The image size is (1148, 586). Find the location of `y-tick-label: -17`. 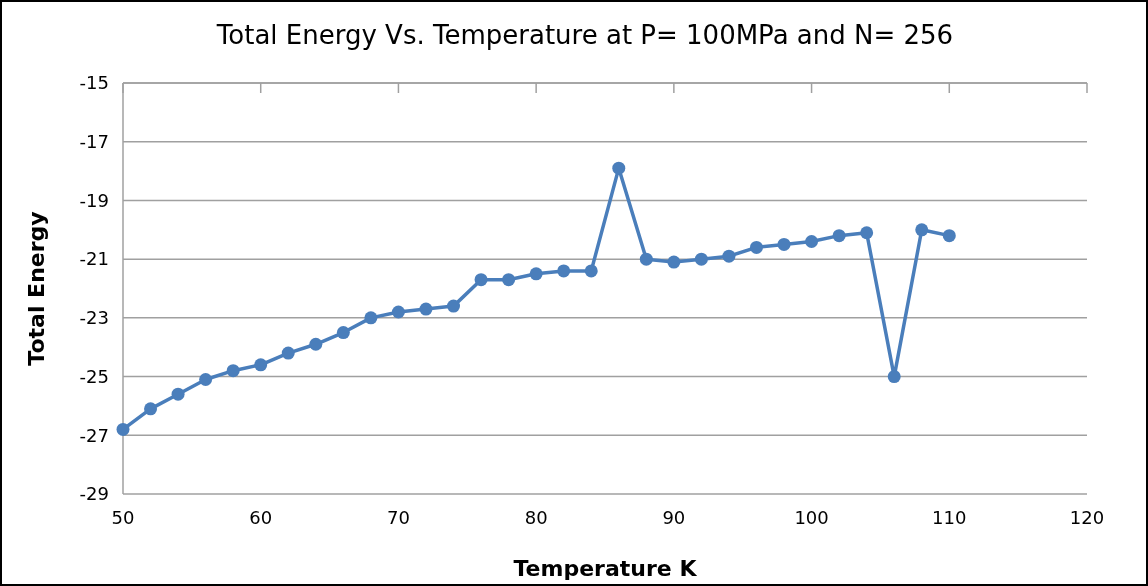

y-tick-label: -17 is located at coordinates (94, 142).